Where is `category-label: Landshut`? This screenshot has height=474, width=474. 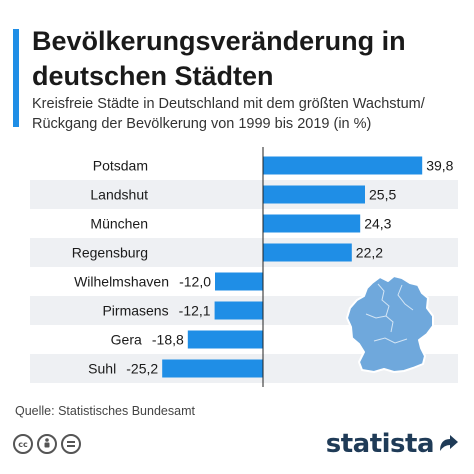
category-label: Landshut is located at coordinates (119, 195).